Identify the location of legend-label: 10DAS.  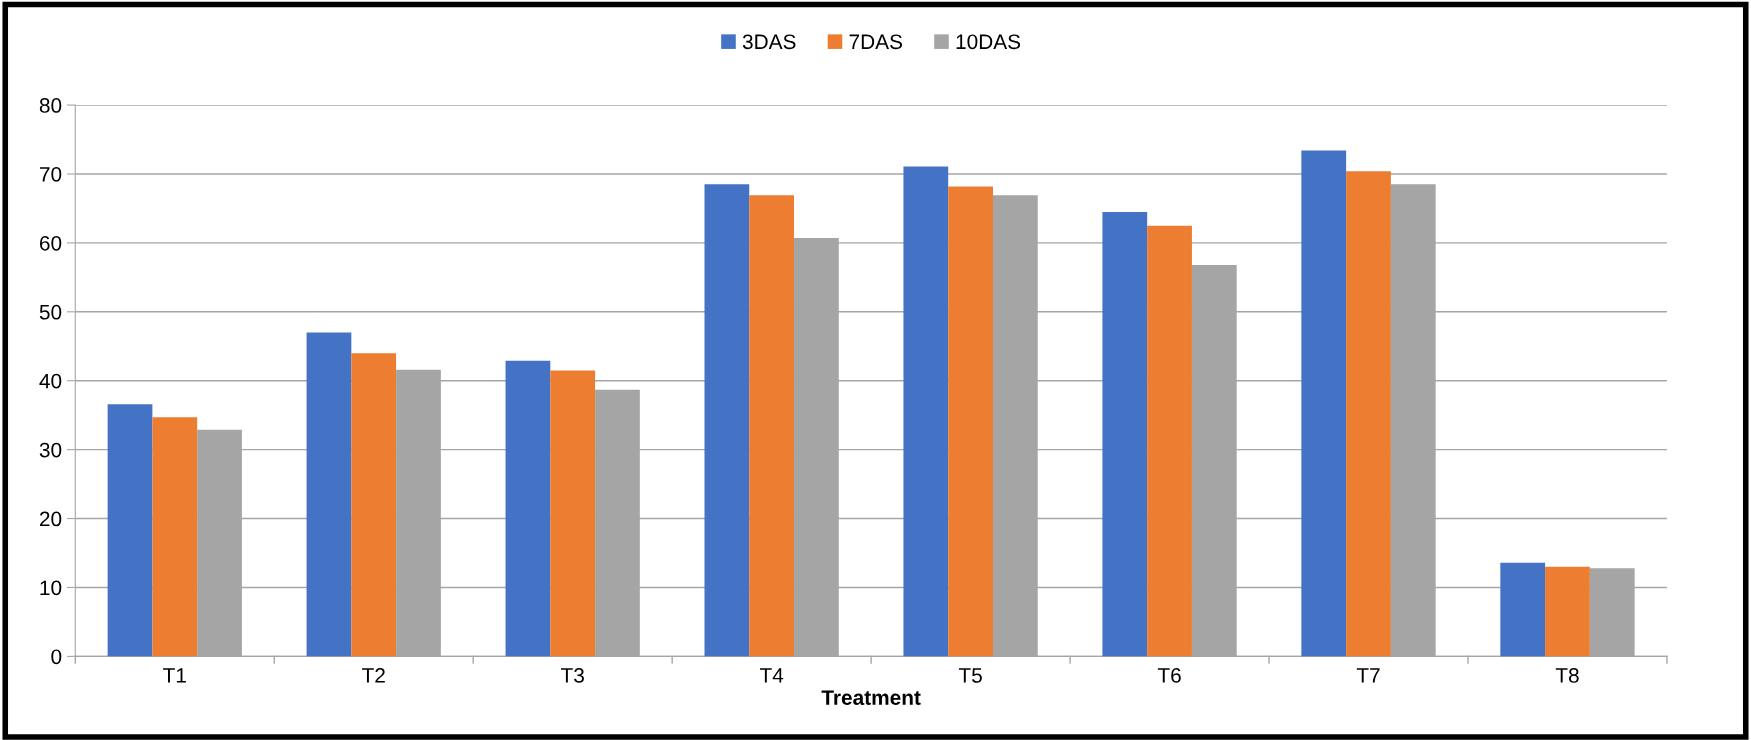
(988, 42).